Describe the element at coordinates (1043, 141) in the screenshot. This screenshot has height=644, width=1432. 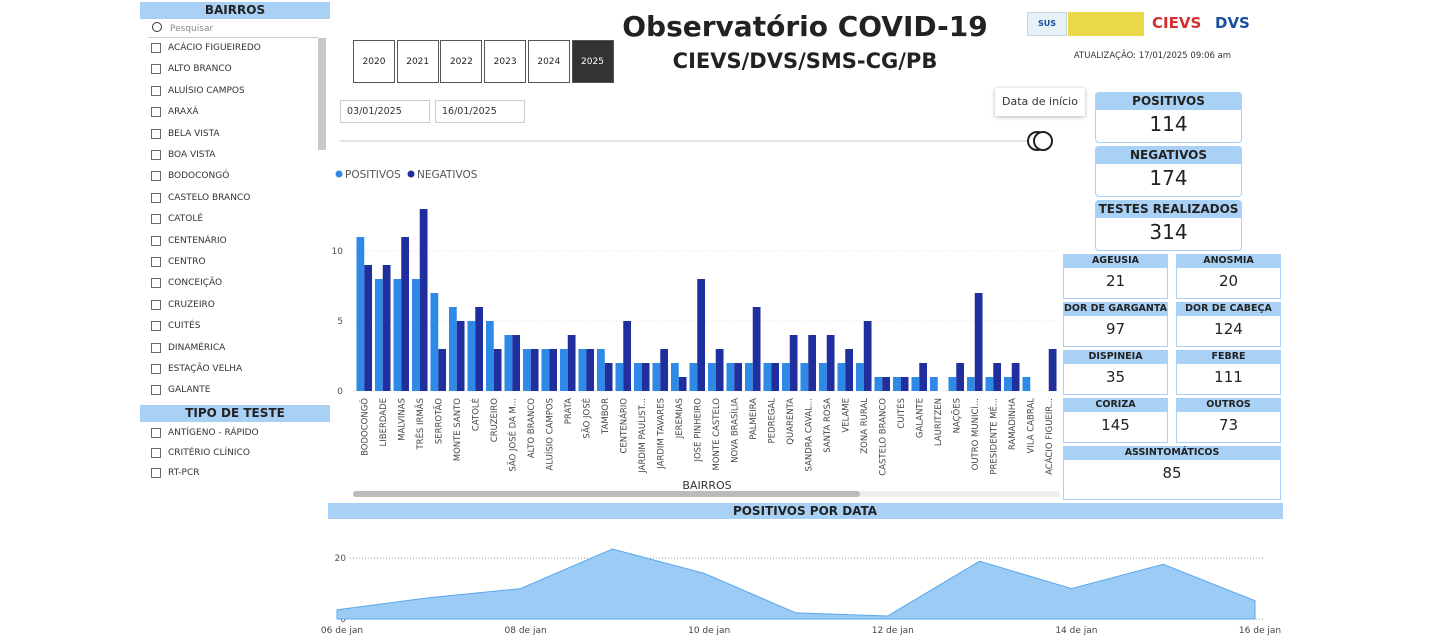
I see `slider-knob` at that location.